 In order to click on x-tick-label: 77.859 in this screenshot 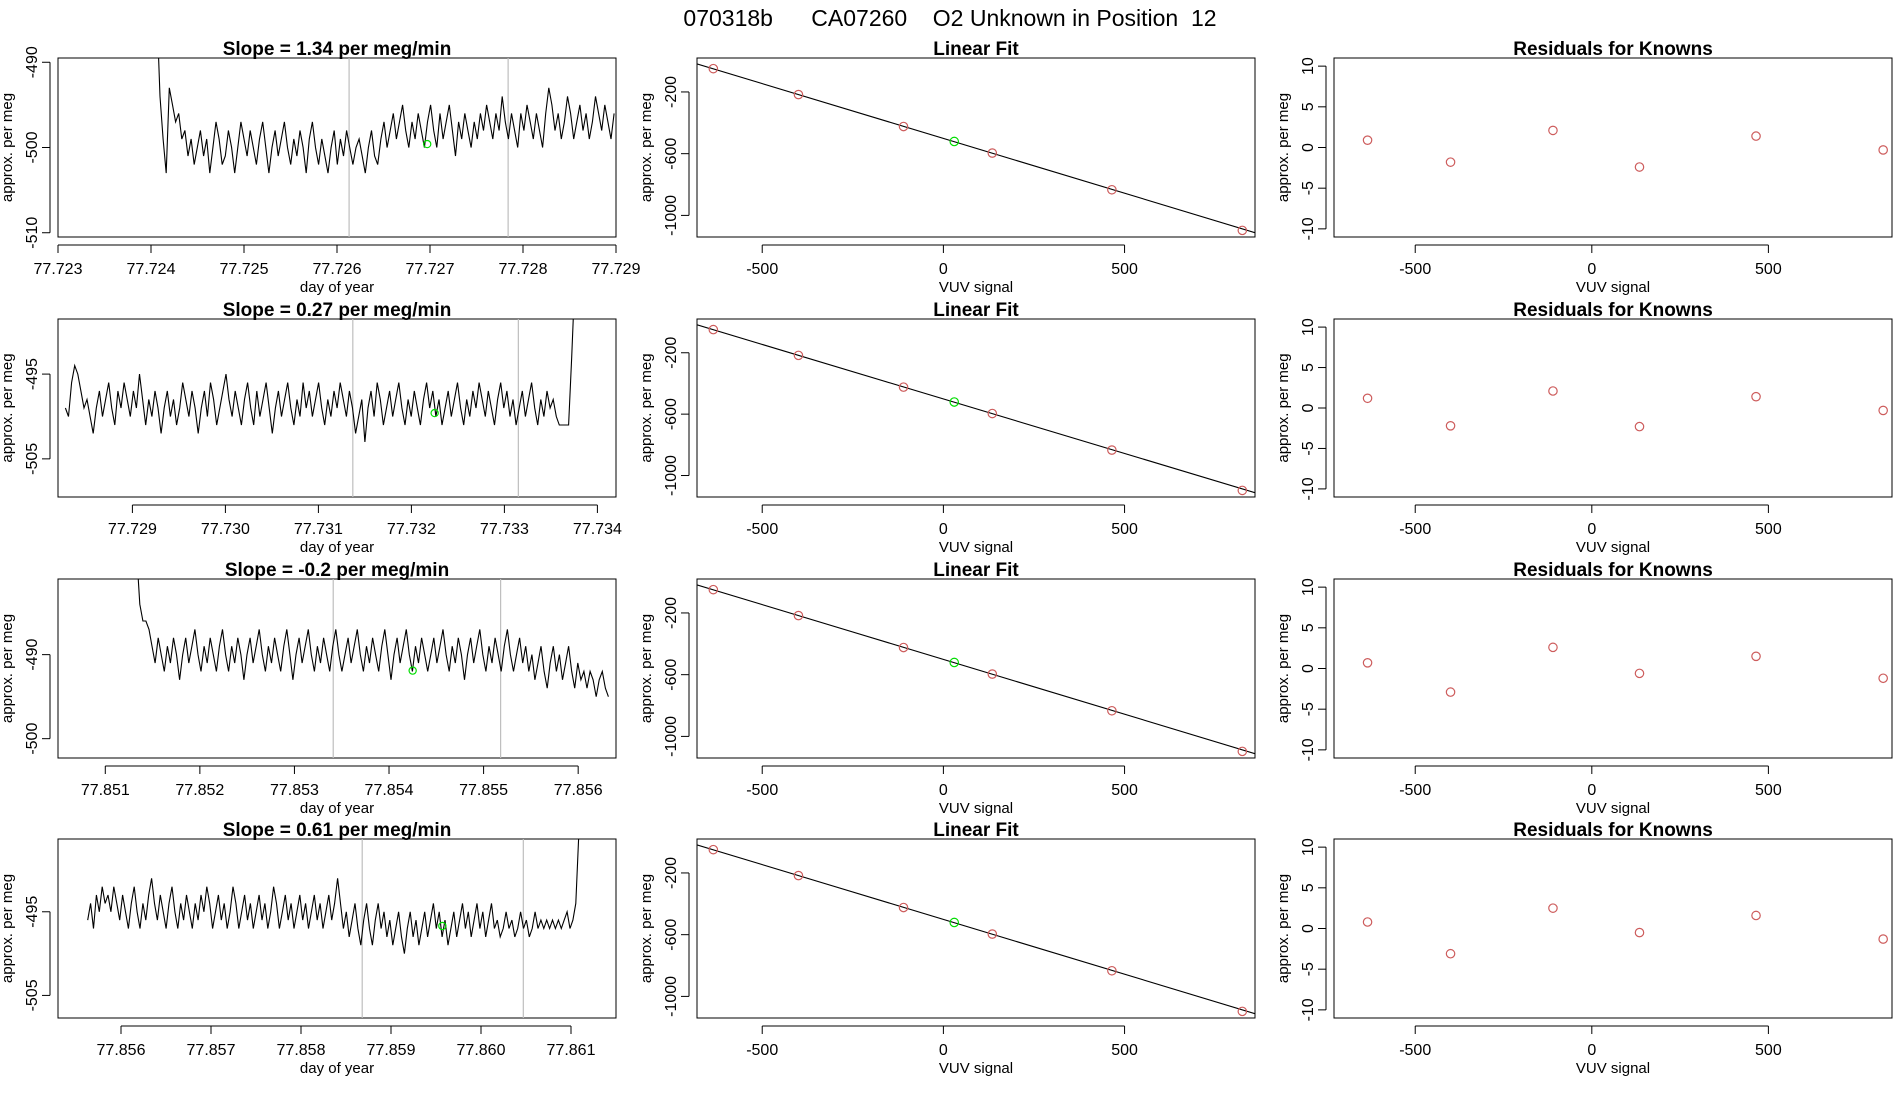, I will do `click(391, 1050)`.